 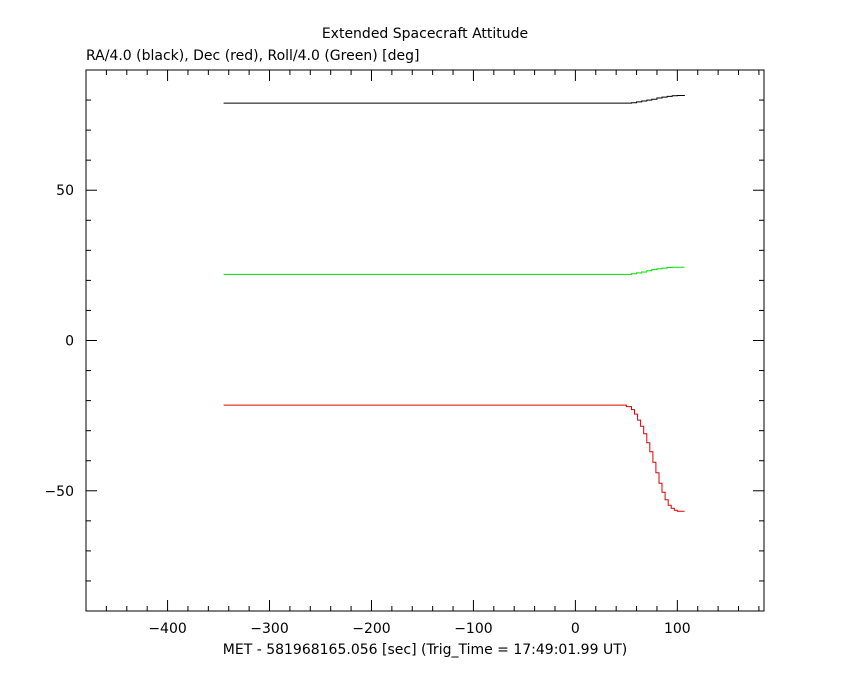 What do you see at coordinates (677, 629) in the screenshot?
I see `x-tick-label: 100` at bounding box center [677, 629].